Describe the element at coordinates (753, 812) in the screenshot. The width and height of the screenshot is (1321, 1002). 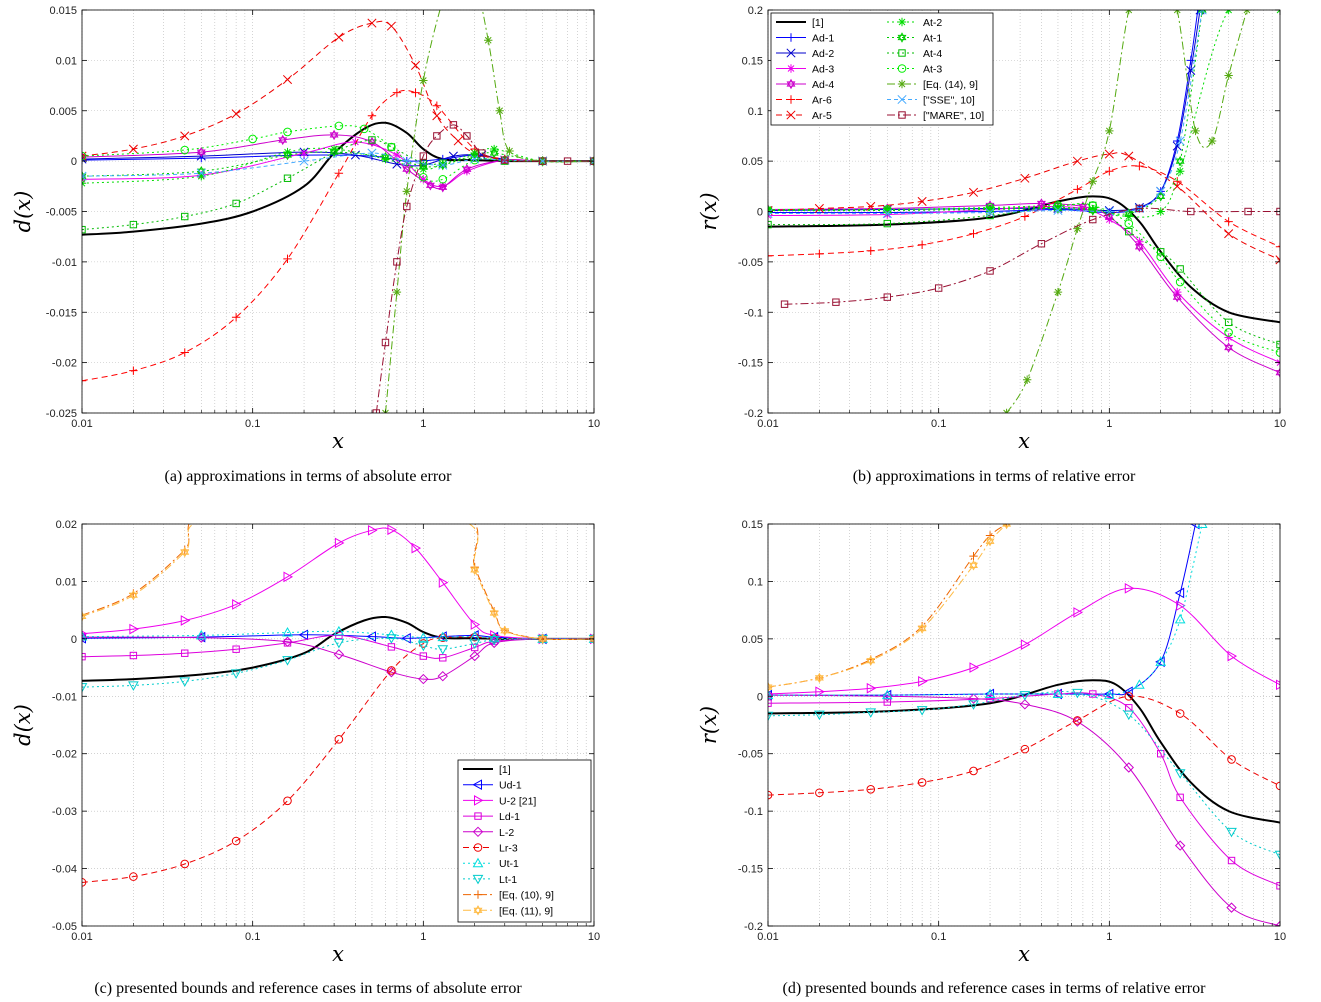
I see `y-tick-label: -0.1` at that location.